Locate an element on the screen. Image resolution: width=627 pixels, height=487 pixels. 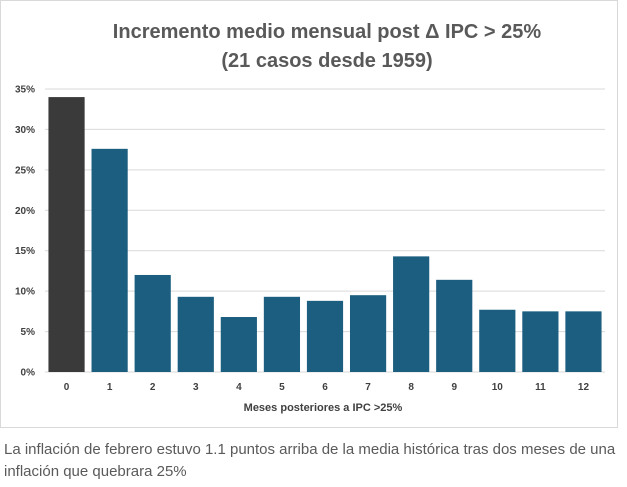
y-axis-ticks: 0% 5% 10% 15% 20% 25% 30% 35% is located at coordinates (25, 232).